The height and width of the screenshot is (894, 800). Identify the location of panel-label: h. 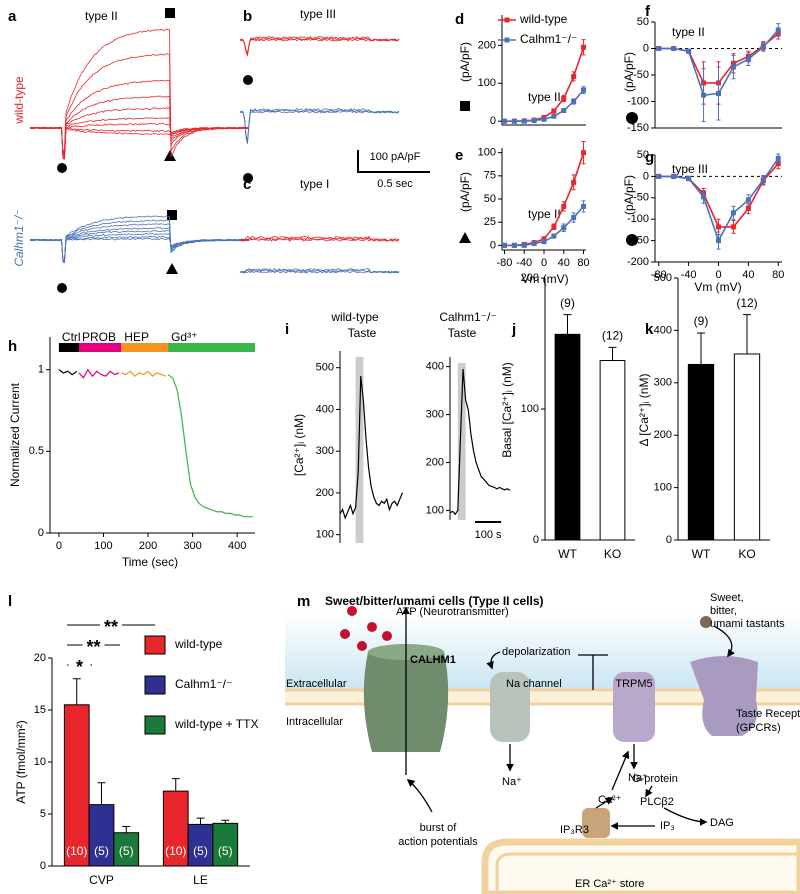
(12, 346).